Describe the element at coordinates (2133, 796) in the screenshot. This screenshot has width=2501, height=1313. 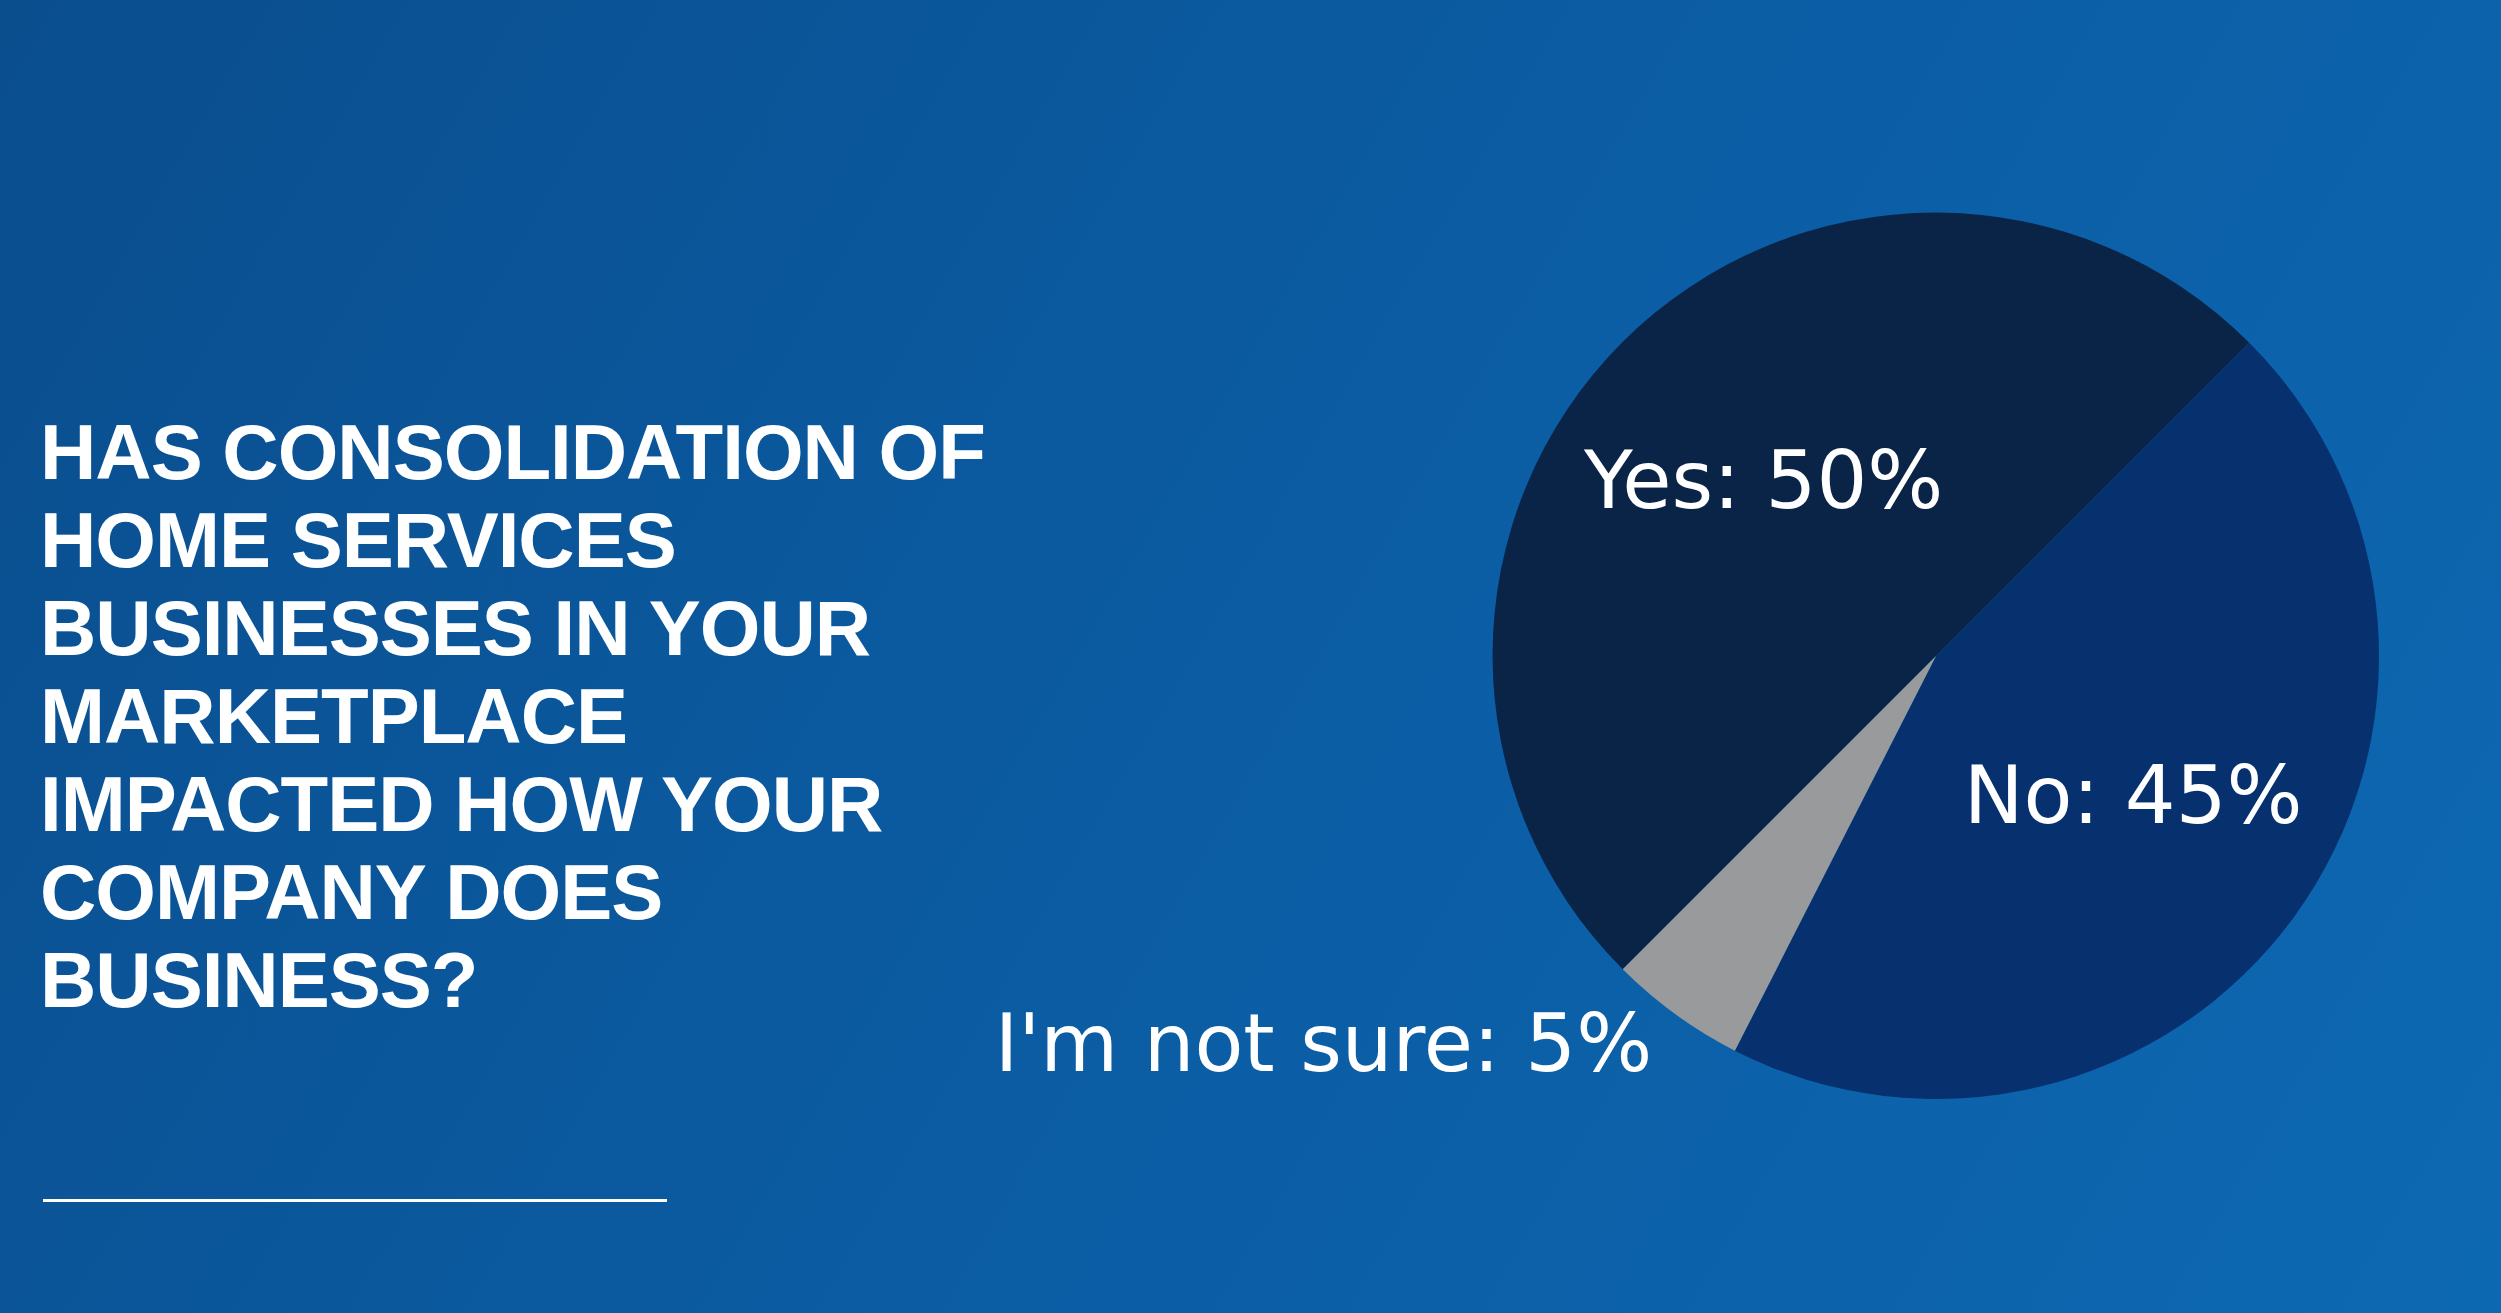
I see `slice-label: No: 45%` at that location.